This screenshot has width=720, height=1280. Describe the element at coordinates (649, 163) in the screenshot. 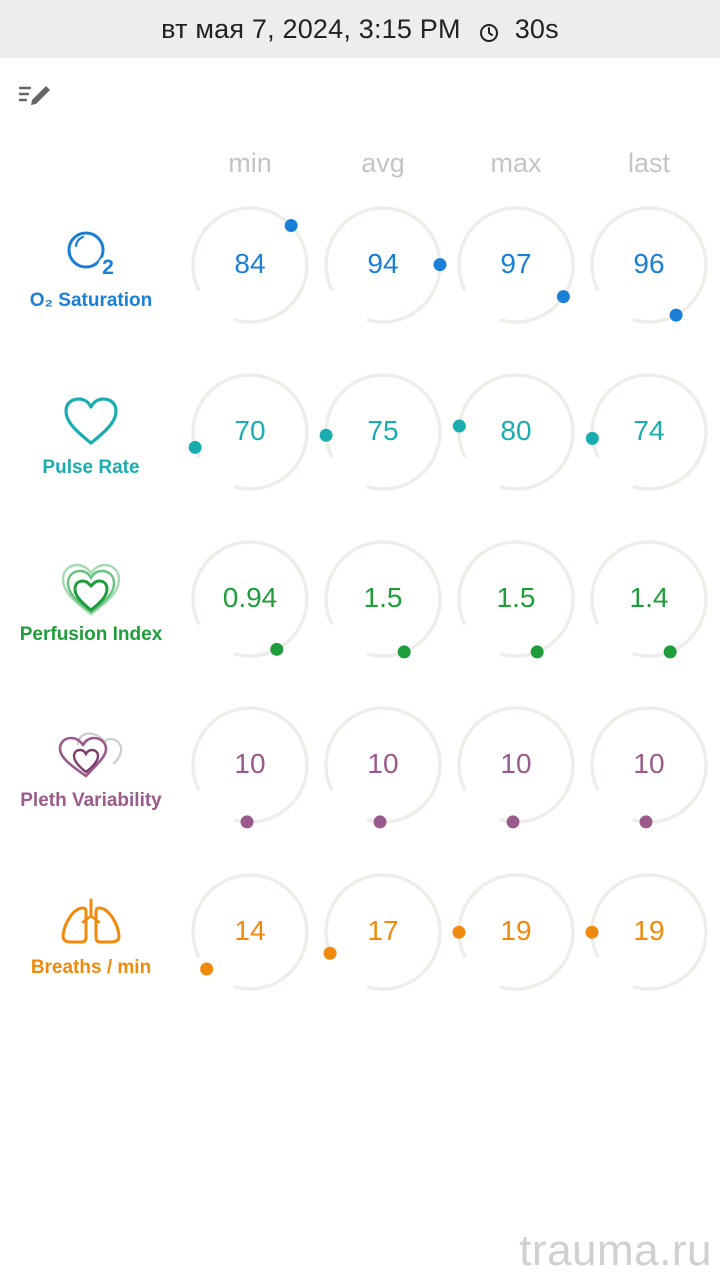

I see `column-last: last` at that location.